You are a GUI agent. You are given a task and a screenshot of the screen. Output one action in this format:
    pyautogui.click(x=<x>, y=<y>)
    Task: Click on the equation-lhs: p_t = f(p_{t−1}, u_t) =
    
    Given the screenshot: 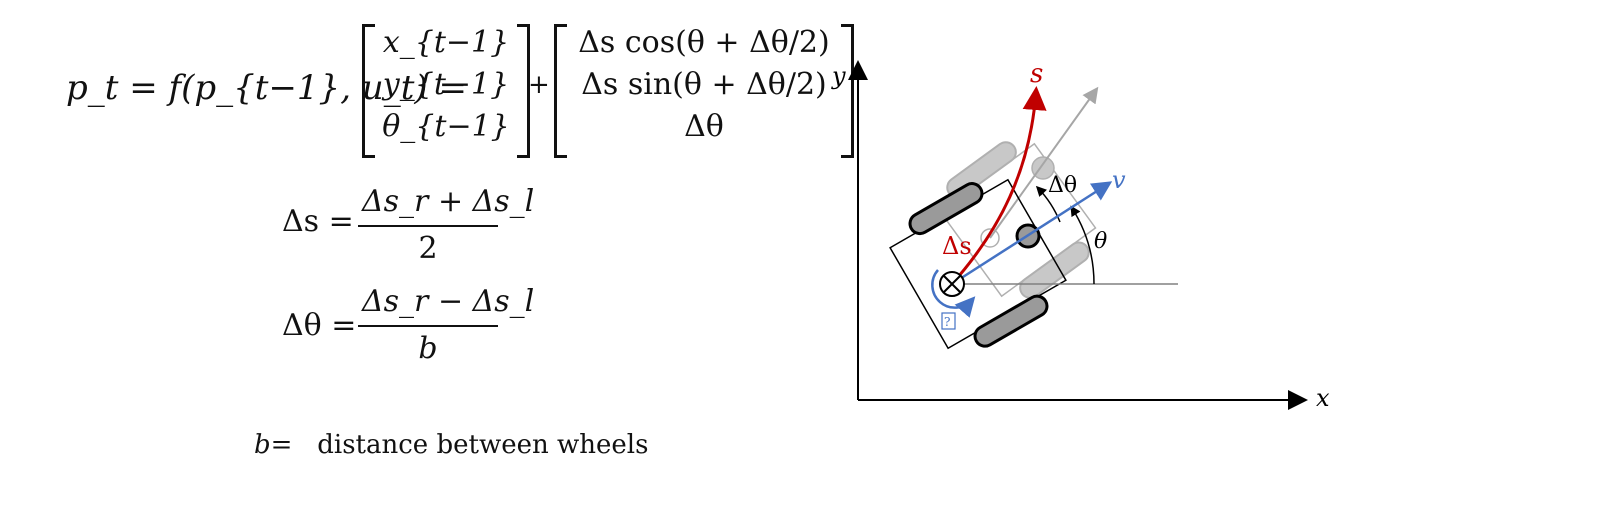 What is the action you would take?
    pyautogui.click(x=266, y=88)
    